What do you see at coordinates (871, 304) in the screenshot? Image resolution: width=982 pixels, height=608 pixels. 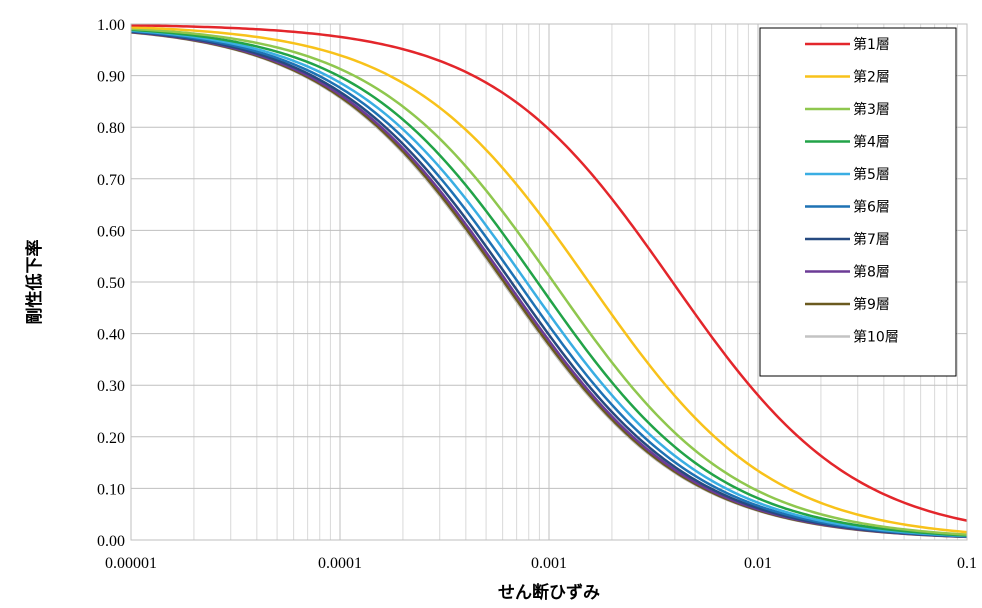 I see `legend-label: 第9層` at bounding box center [871, 304].